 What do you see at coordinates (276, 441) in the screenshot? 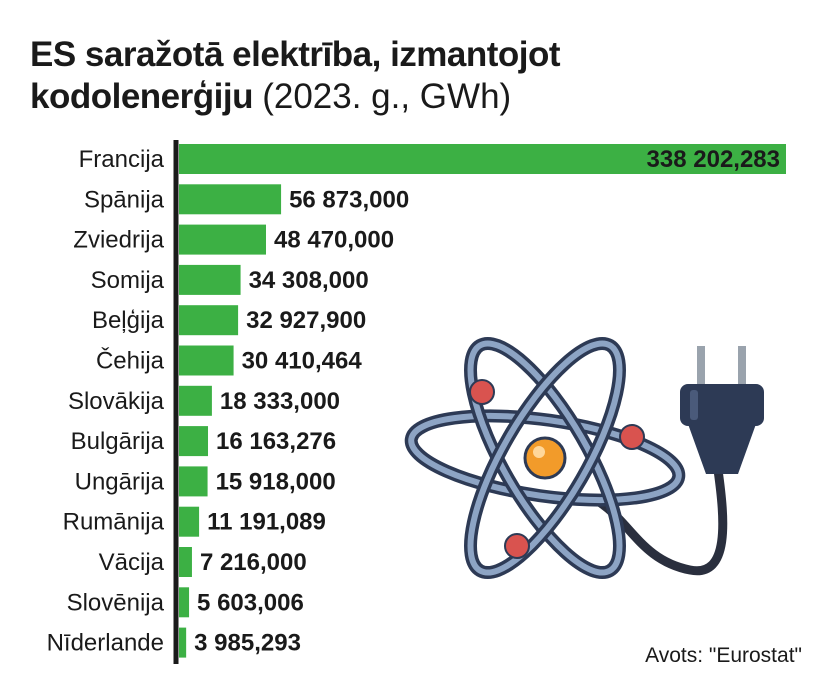
I see `value-label: 16 163,276` at bounding box center [276, 441].